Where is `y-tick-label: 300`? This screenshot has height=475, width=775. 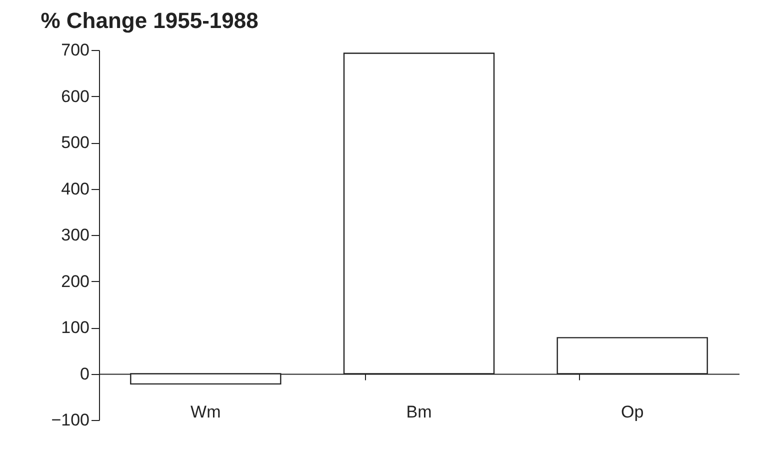 y-tick-label: 300 is located at coordinates (75, 235).